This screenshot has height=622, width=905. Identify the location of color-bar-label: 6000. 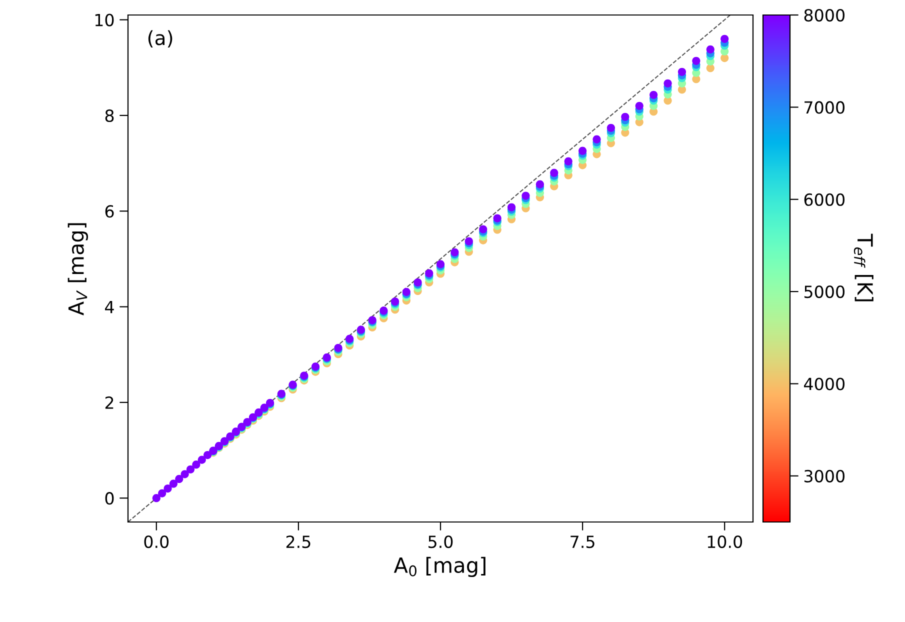
(824, 199).